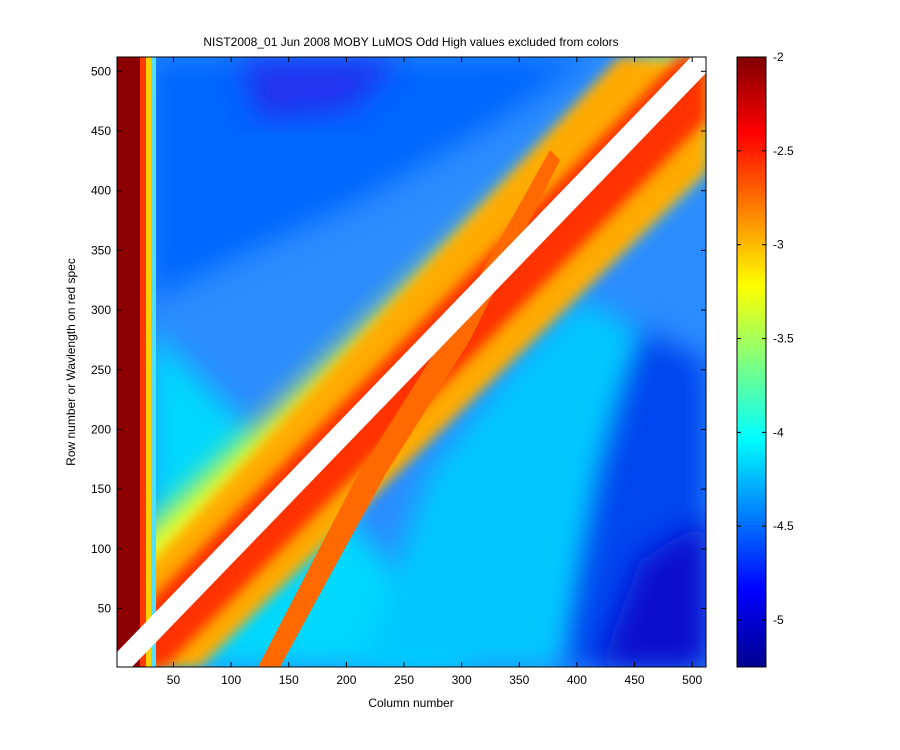 Image resolution: width=900 pixels, height=750 pixels. What do you see at coordinates (101, 429) in the screenshot?
I see `y-tick-label: 200` at bounding box center [101, 429].